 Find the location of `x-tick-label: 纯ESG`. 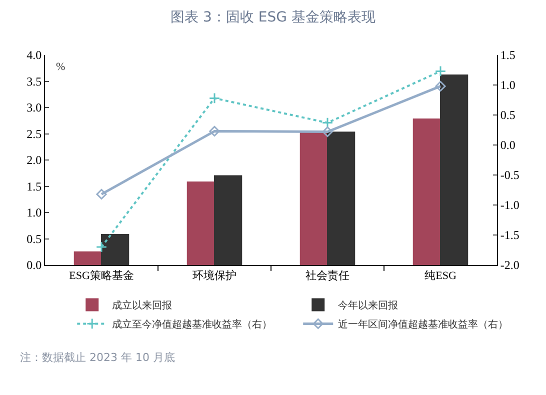

x-tick-label: 纯ESG is located at coordinates (440, 276).